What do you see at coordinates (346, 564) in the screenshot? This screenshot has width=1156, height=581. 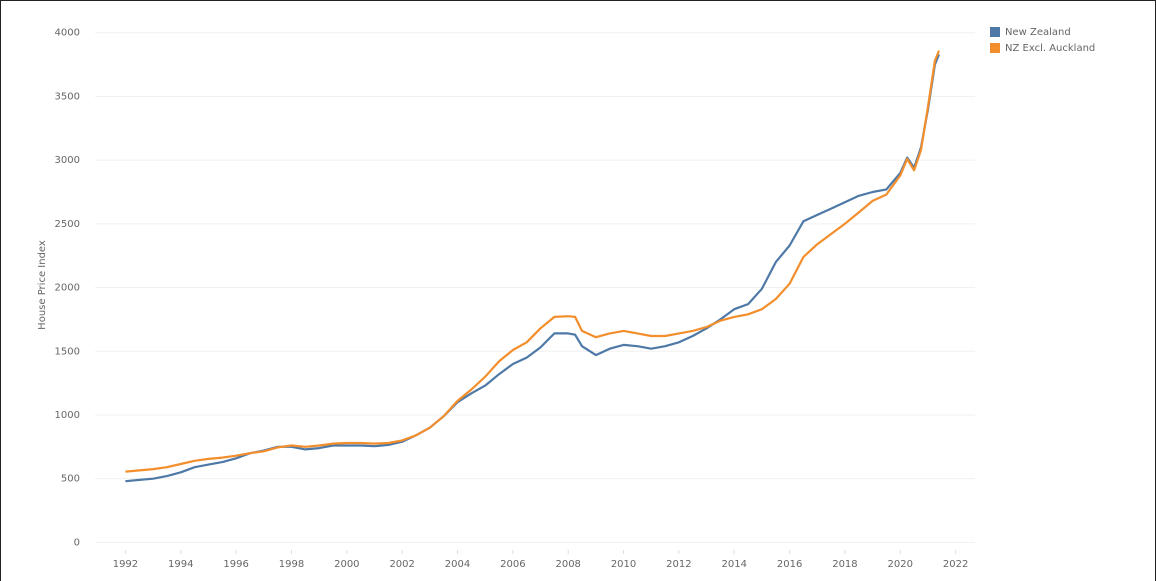 I see `x-tick-label: 2000` at bounding box center [346, 564].